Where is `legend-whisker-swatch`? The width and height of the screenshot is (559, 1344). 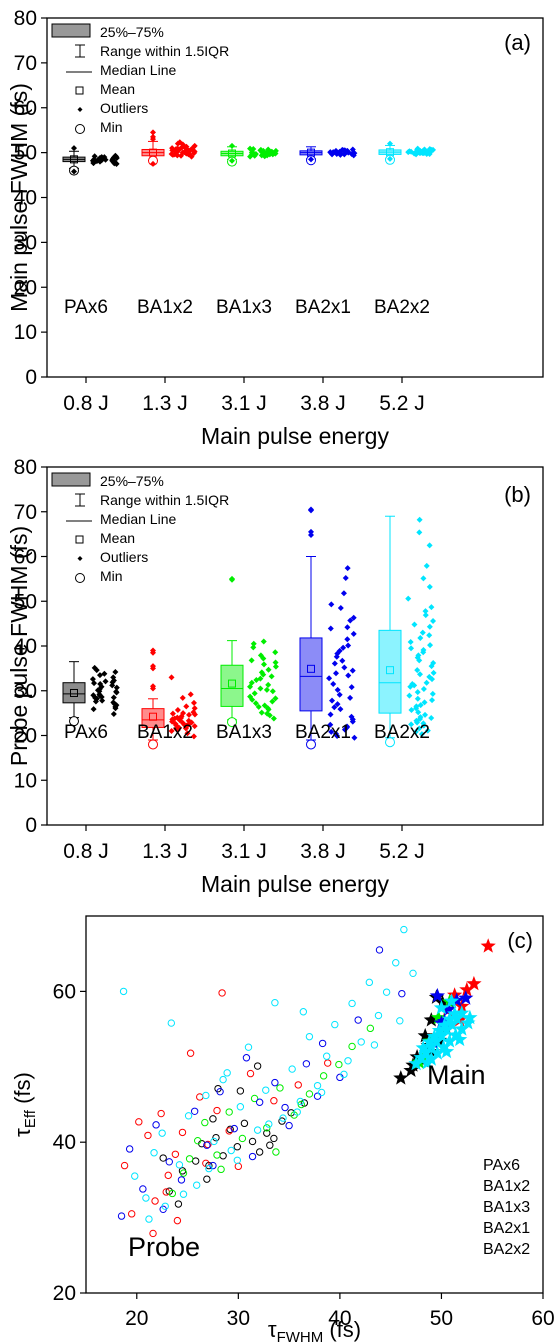 legend-whisker-swatch is located at coordinates (80, 500).